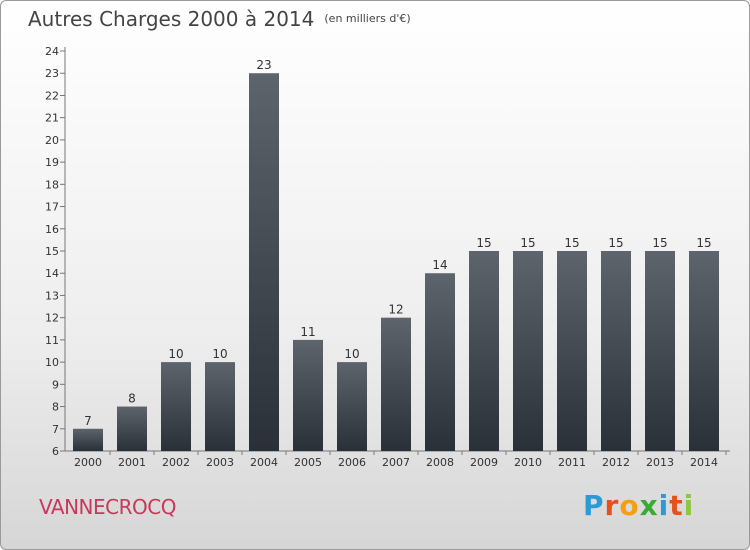 This screenshot has width=750, height=550. What do you see at coordinates (52, 318) in the screenshot?
I see `y-tick-label: 12` at bounding box center [52, 318].